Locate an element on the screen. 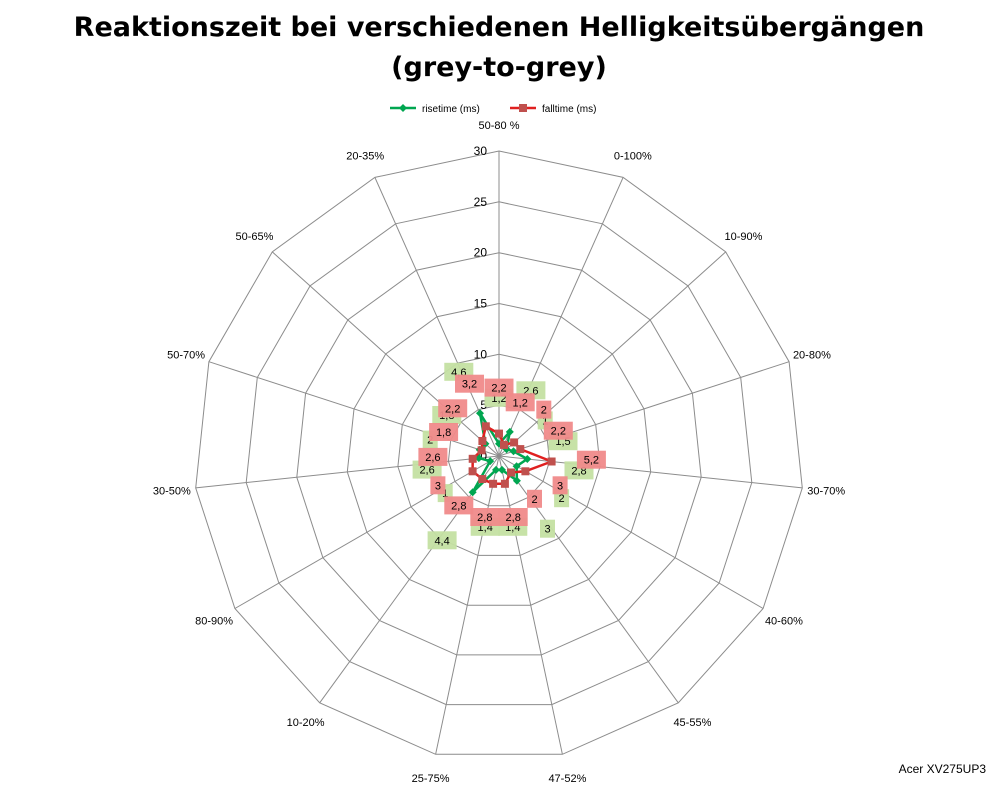 This screenshot has width=998, height=786. data-label: 5,2 is located at coordinates (591, 461).